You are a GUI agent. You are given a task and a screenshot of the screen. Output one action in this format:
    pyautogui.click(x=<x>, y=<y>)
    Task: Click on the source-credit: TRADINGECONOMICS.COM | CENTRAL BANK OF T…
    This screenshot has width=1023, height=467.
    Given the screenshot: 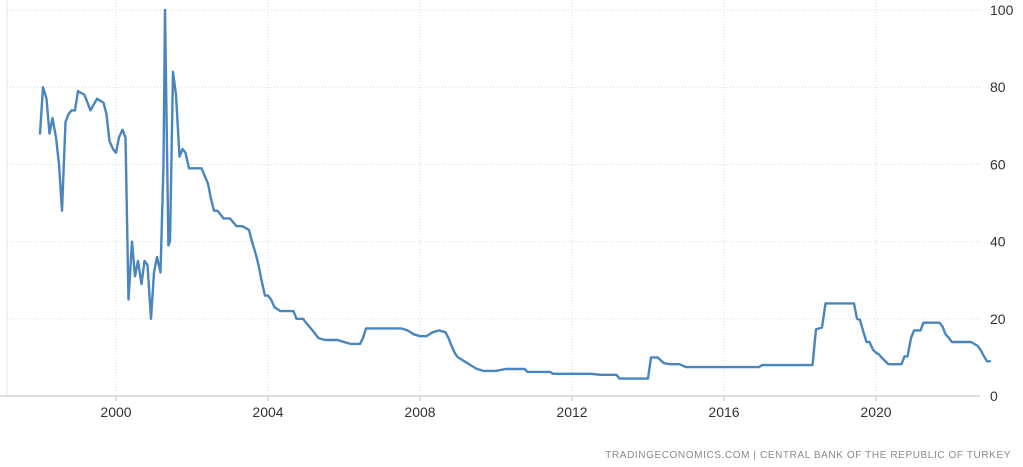 What is the action you would take?
    pyautogui.click(x=808, y=455)
    